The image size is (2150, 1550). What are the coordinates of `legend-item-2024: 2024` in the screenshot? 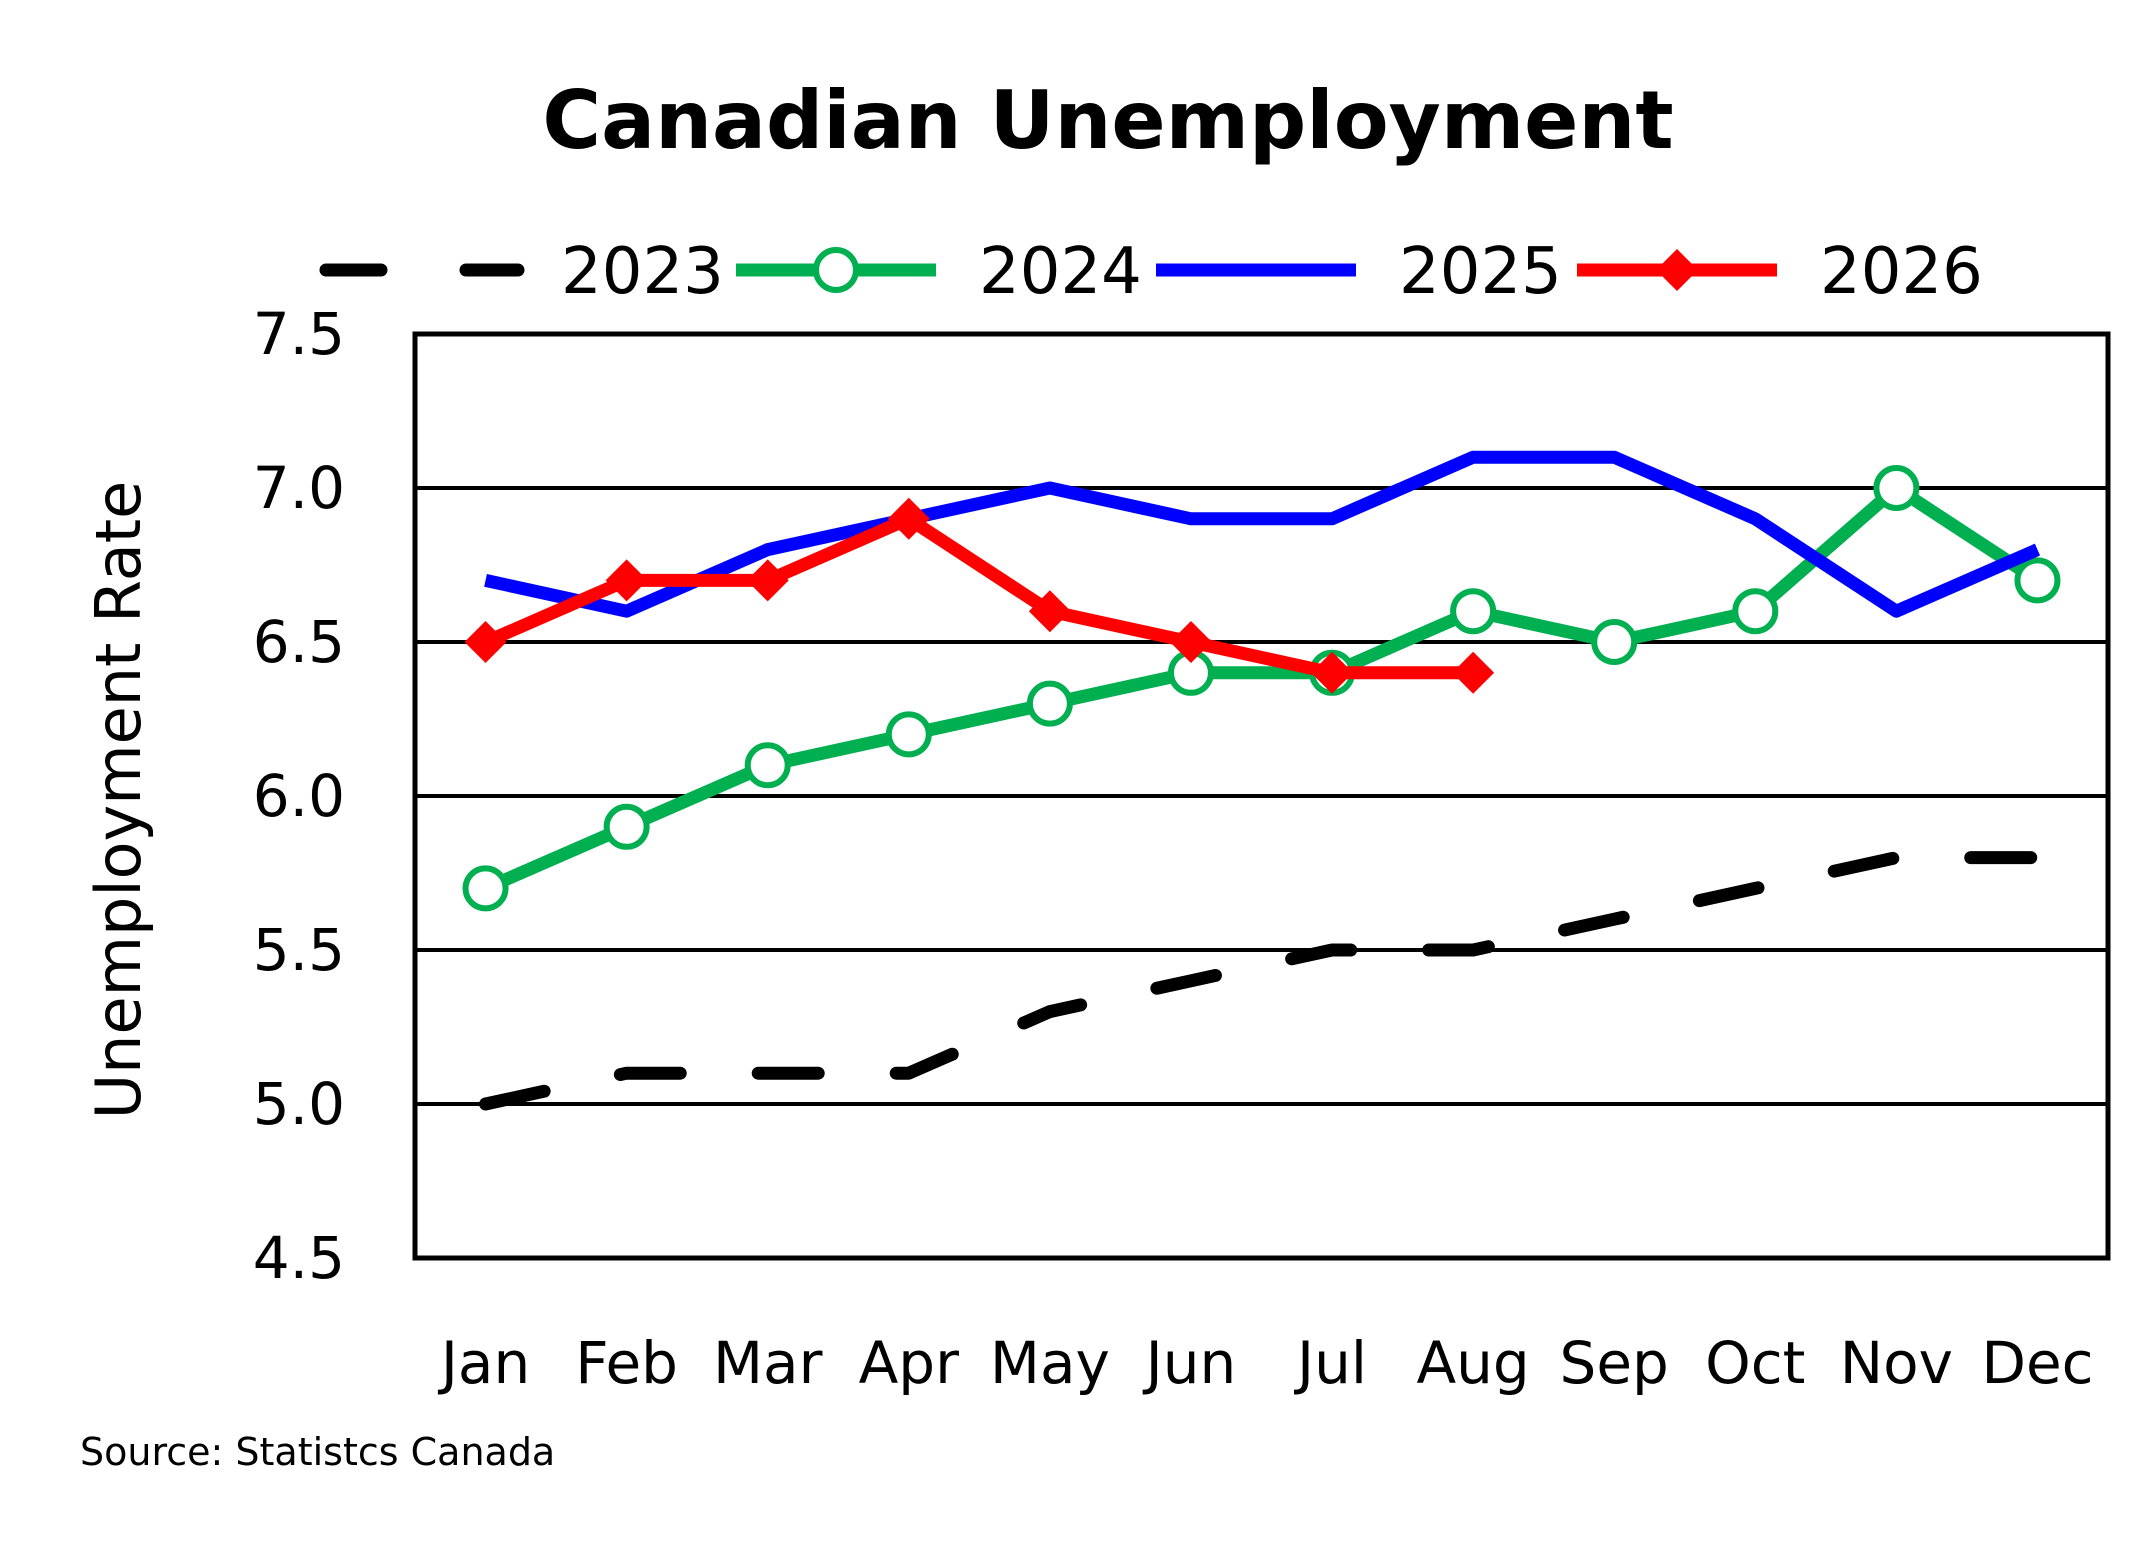 It's located at (939, 272).